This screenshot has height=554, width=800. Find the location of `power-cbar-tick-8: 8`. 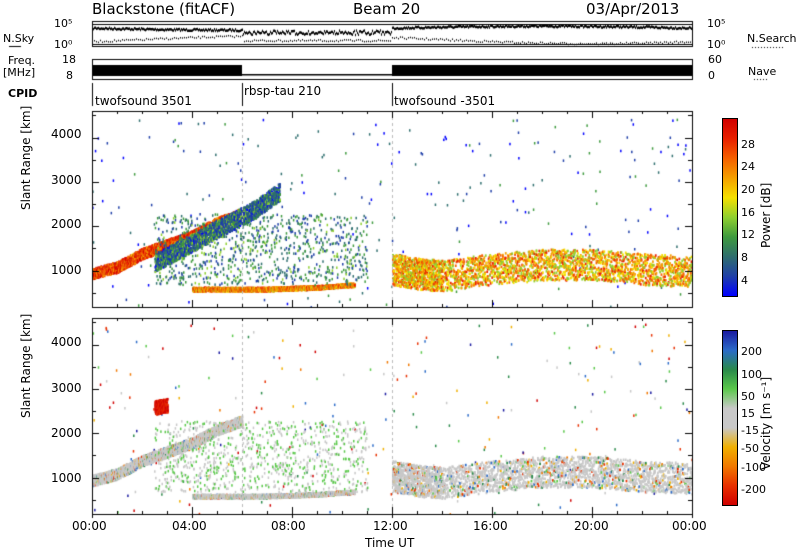

power-cbar-tick-8: 8 is located at coordinates (744, 257).